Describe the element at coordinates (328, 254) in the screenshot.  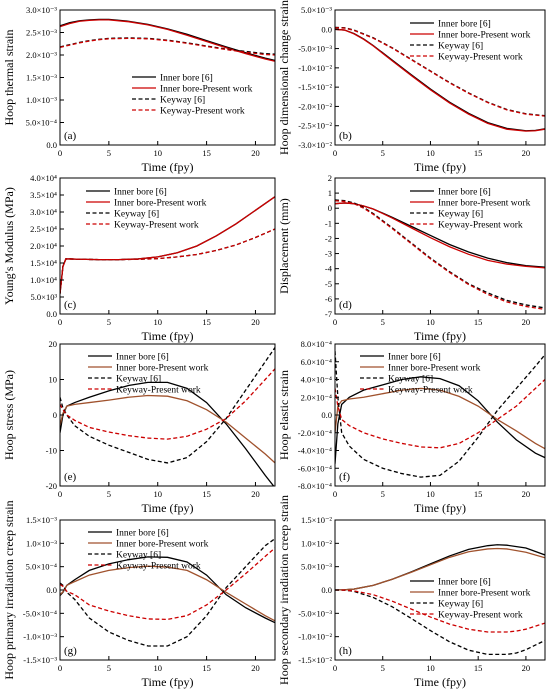
I see `y-tick-label: -3` at that location.